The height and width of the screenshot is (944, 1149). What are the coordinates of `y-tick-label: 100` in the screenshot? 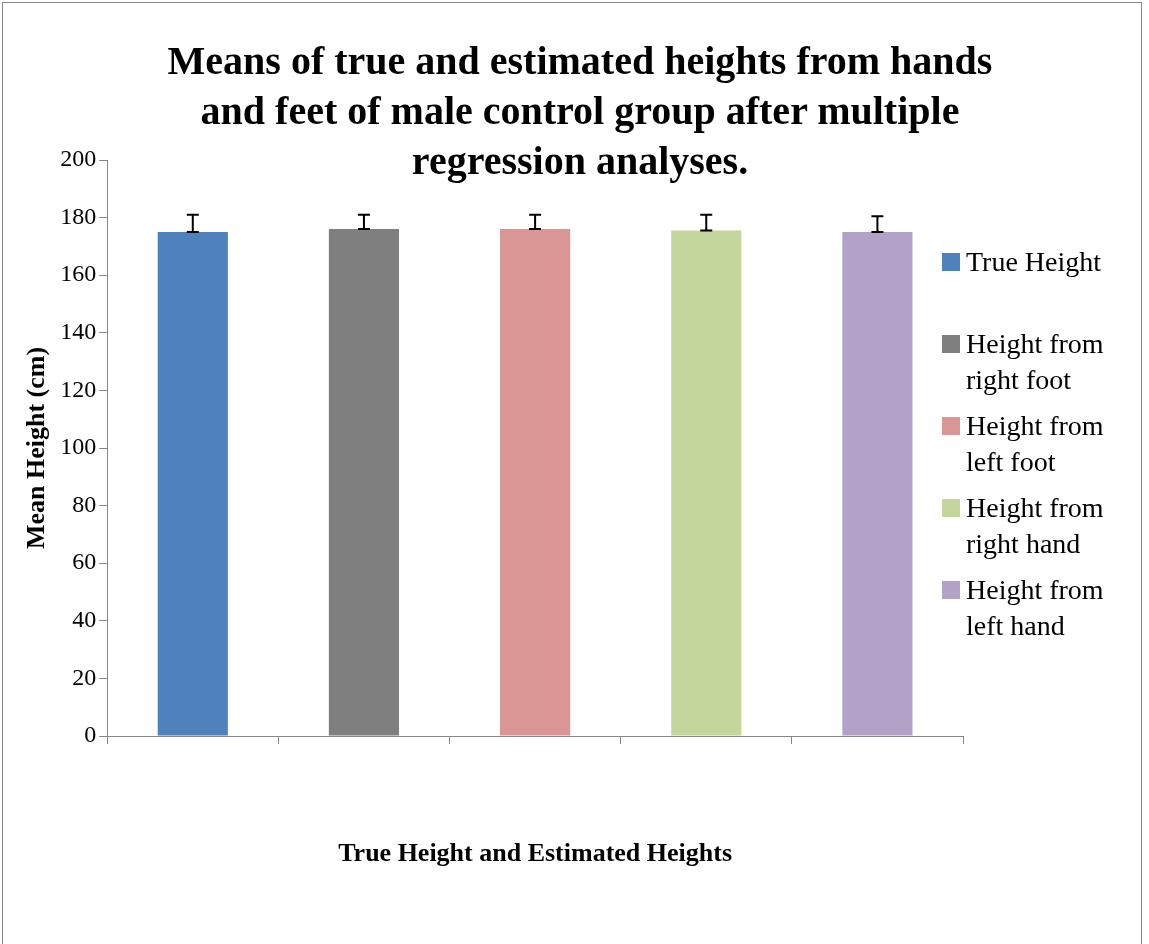 It's located at (78, 446).